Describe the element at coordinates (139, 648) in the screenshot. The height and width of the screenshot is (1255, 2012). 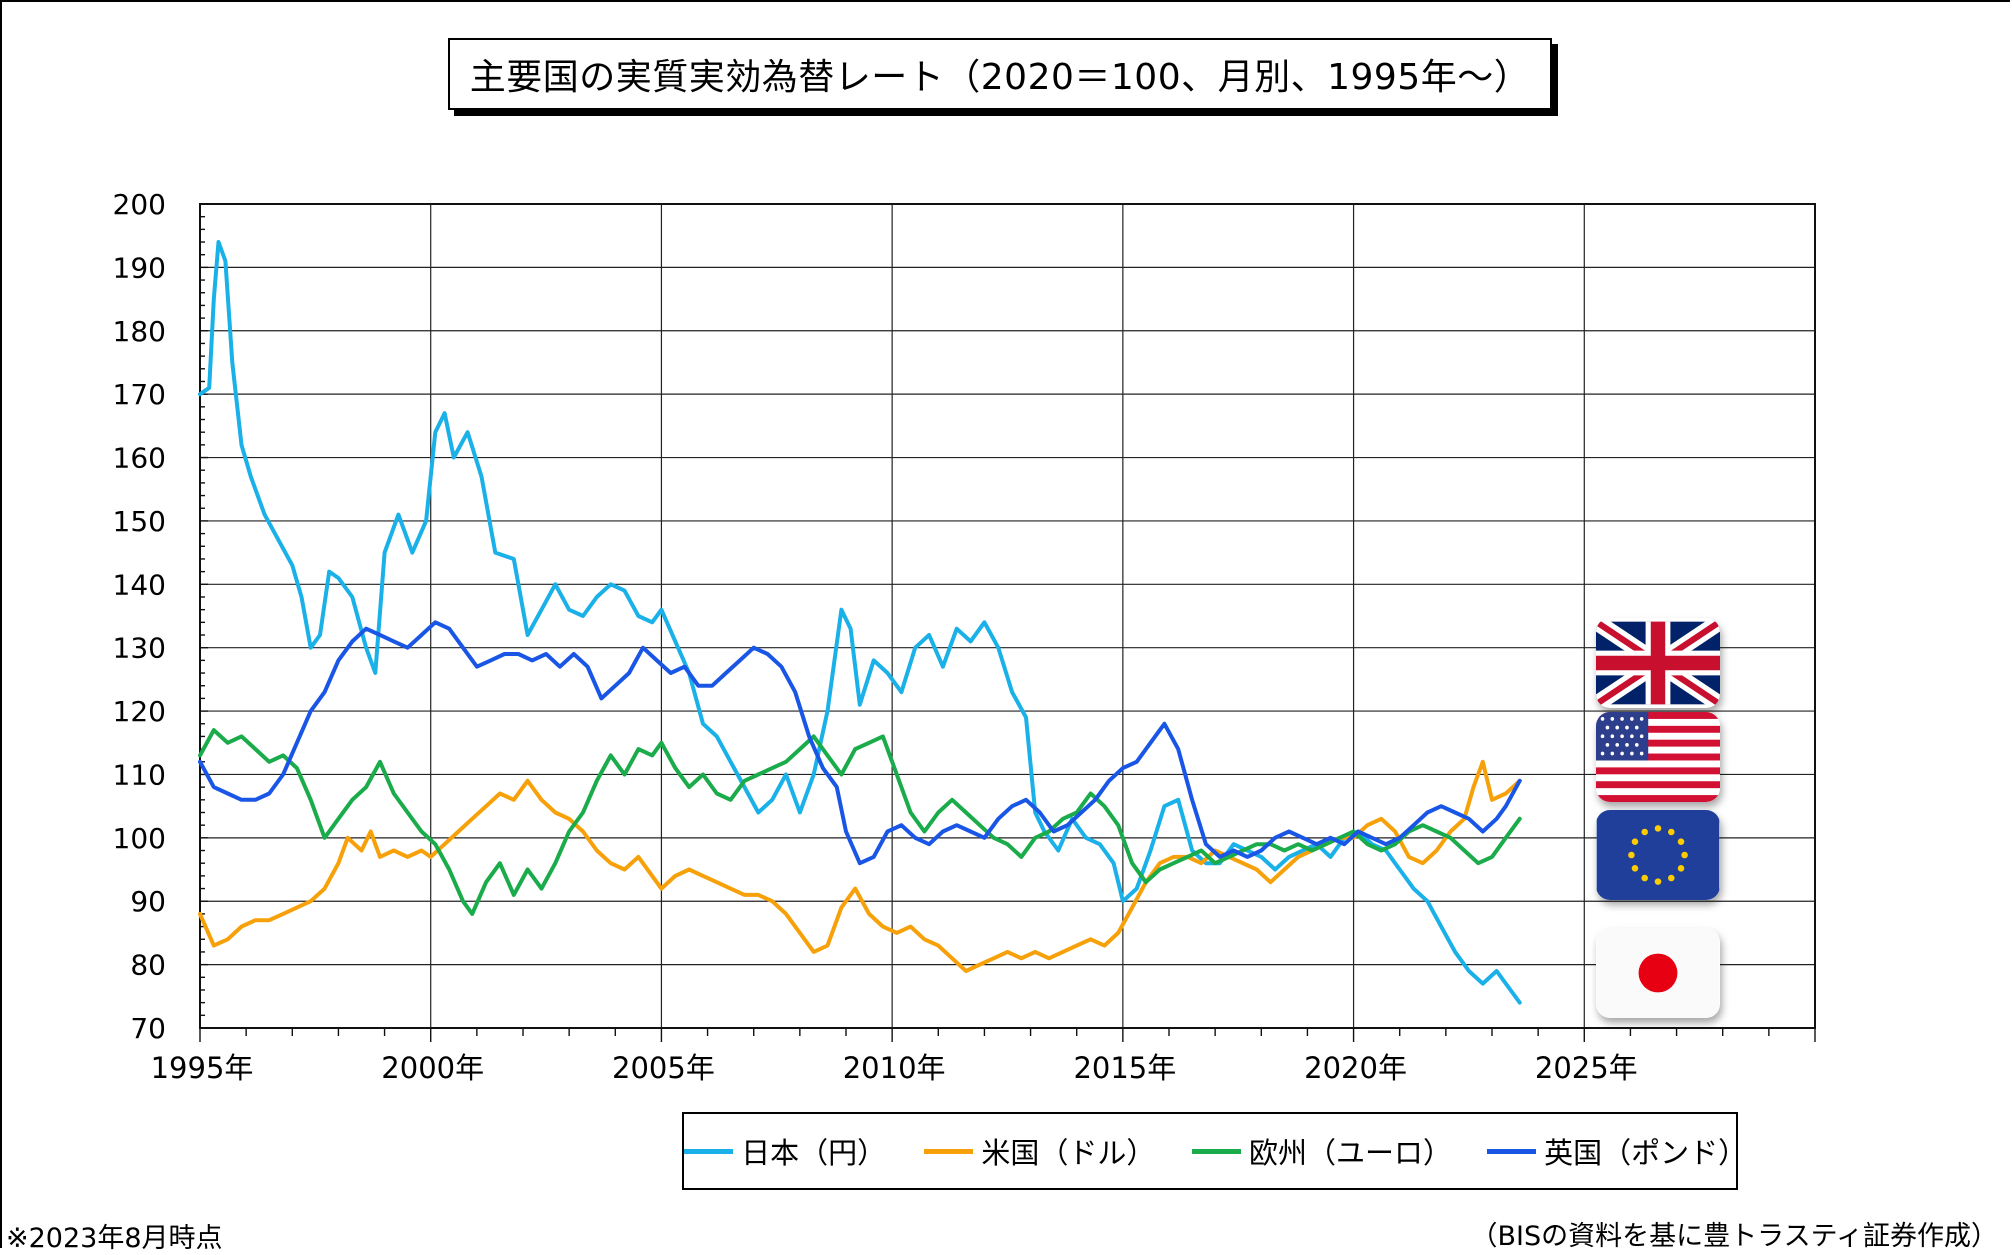
I see `y-tick-label: 130` at that location.